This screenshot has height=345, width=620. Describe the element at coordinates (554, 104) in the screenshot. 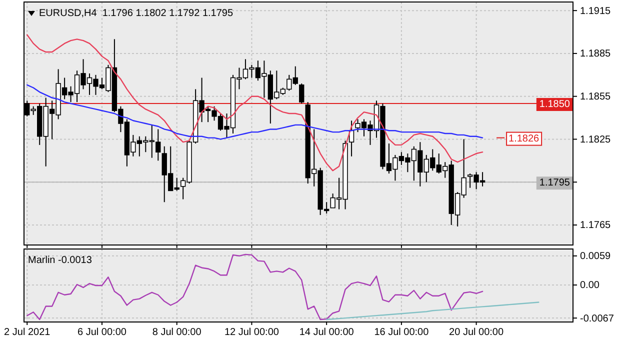

I see `ref-line-label: 1.1850` at that location.